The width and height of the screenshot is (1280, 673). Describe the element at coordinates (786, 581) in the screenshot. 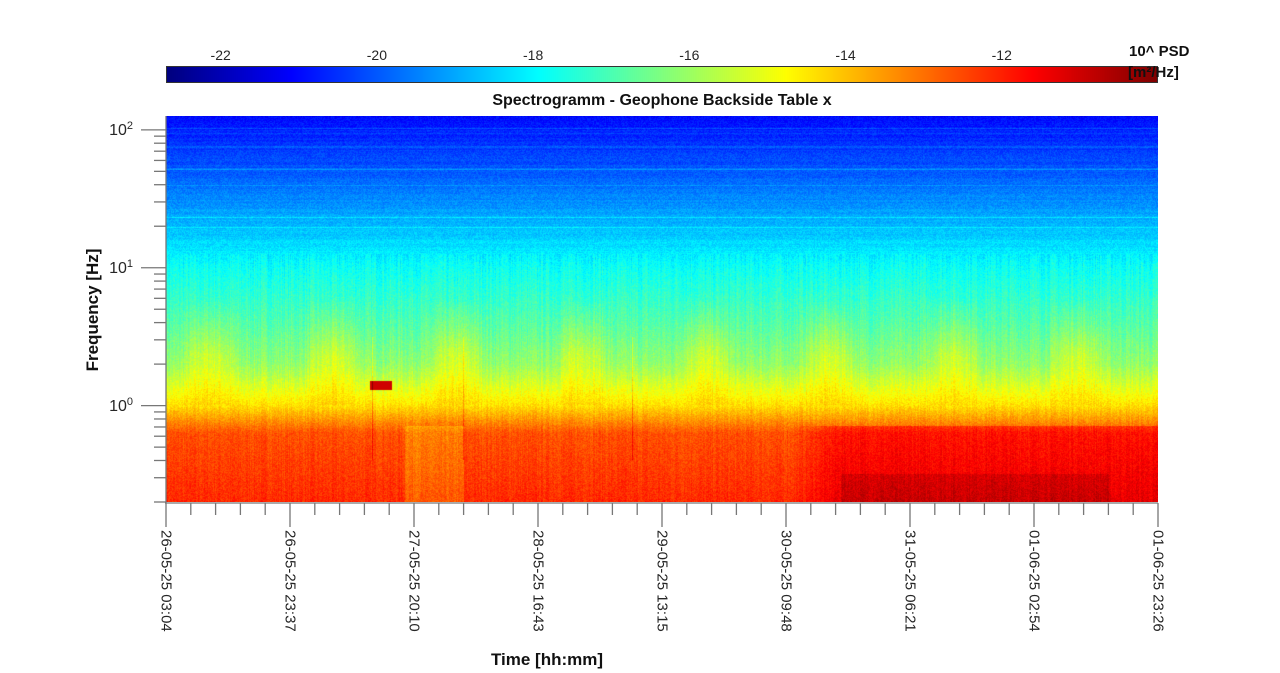

I see `x-tick-label: 30-05-25 09:48` at that location.